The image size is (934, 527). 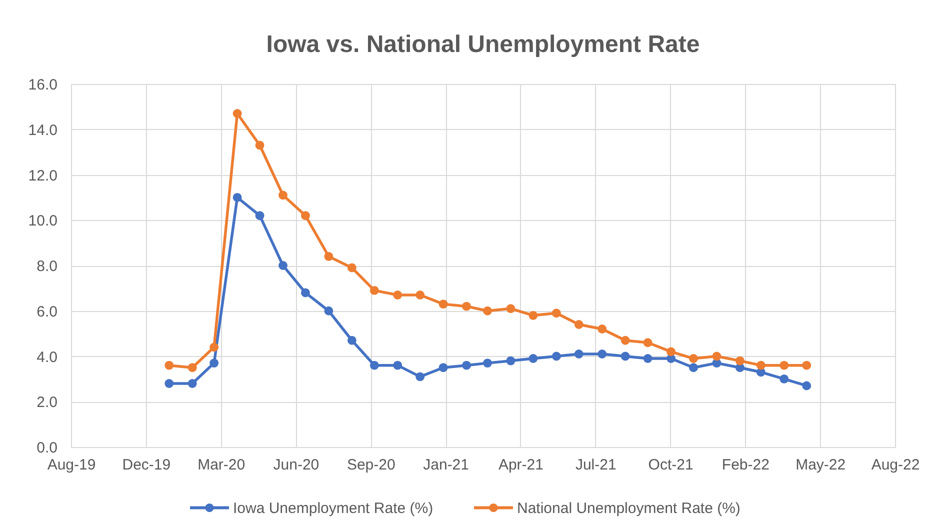 I want to click on x-tick-label: Feb-22, so click(x=746, y=465).